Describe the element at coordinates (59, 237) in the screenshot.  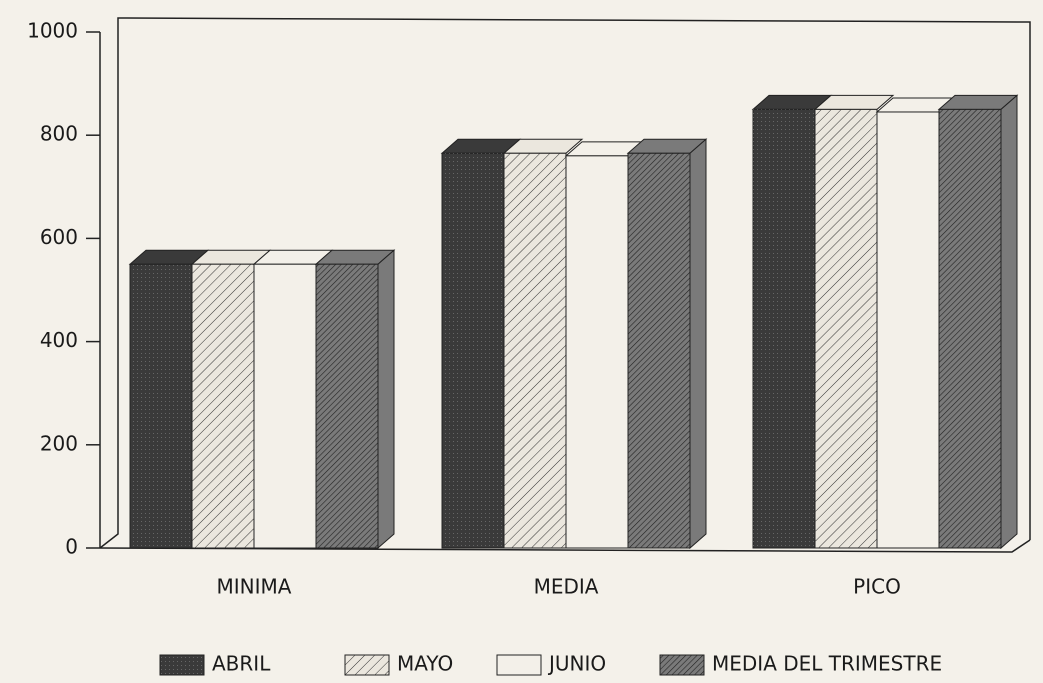
I see `y-tick-label: 600` at that location.